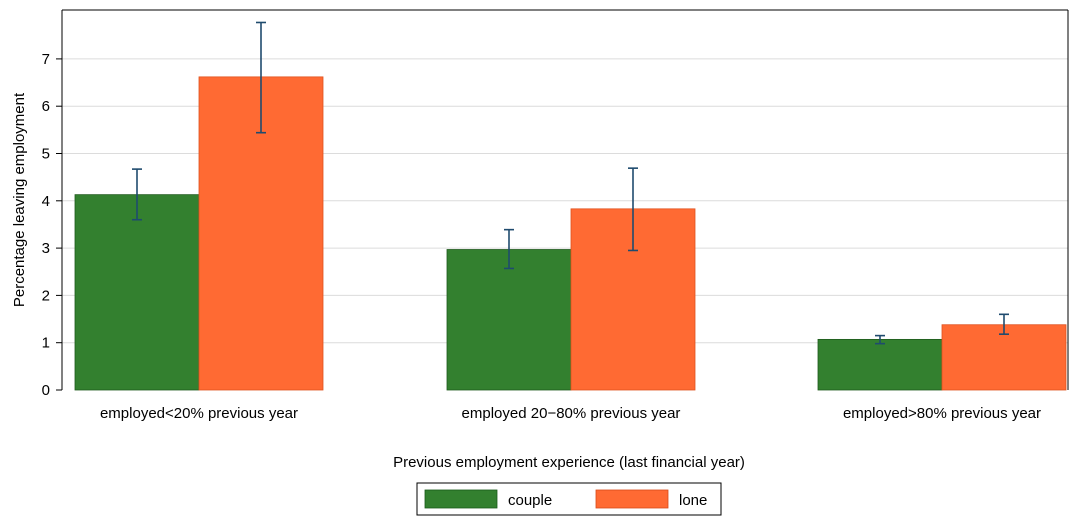 This screenshot has height=521, width=1070. Describe the element at coordinates (199, 413) in the screenshot. I see `category-label: employed<20% previous year` at that location.